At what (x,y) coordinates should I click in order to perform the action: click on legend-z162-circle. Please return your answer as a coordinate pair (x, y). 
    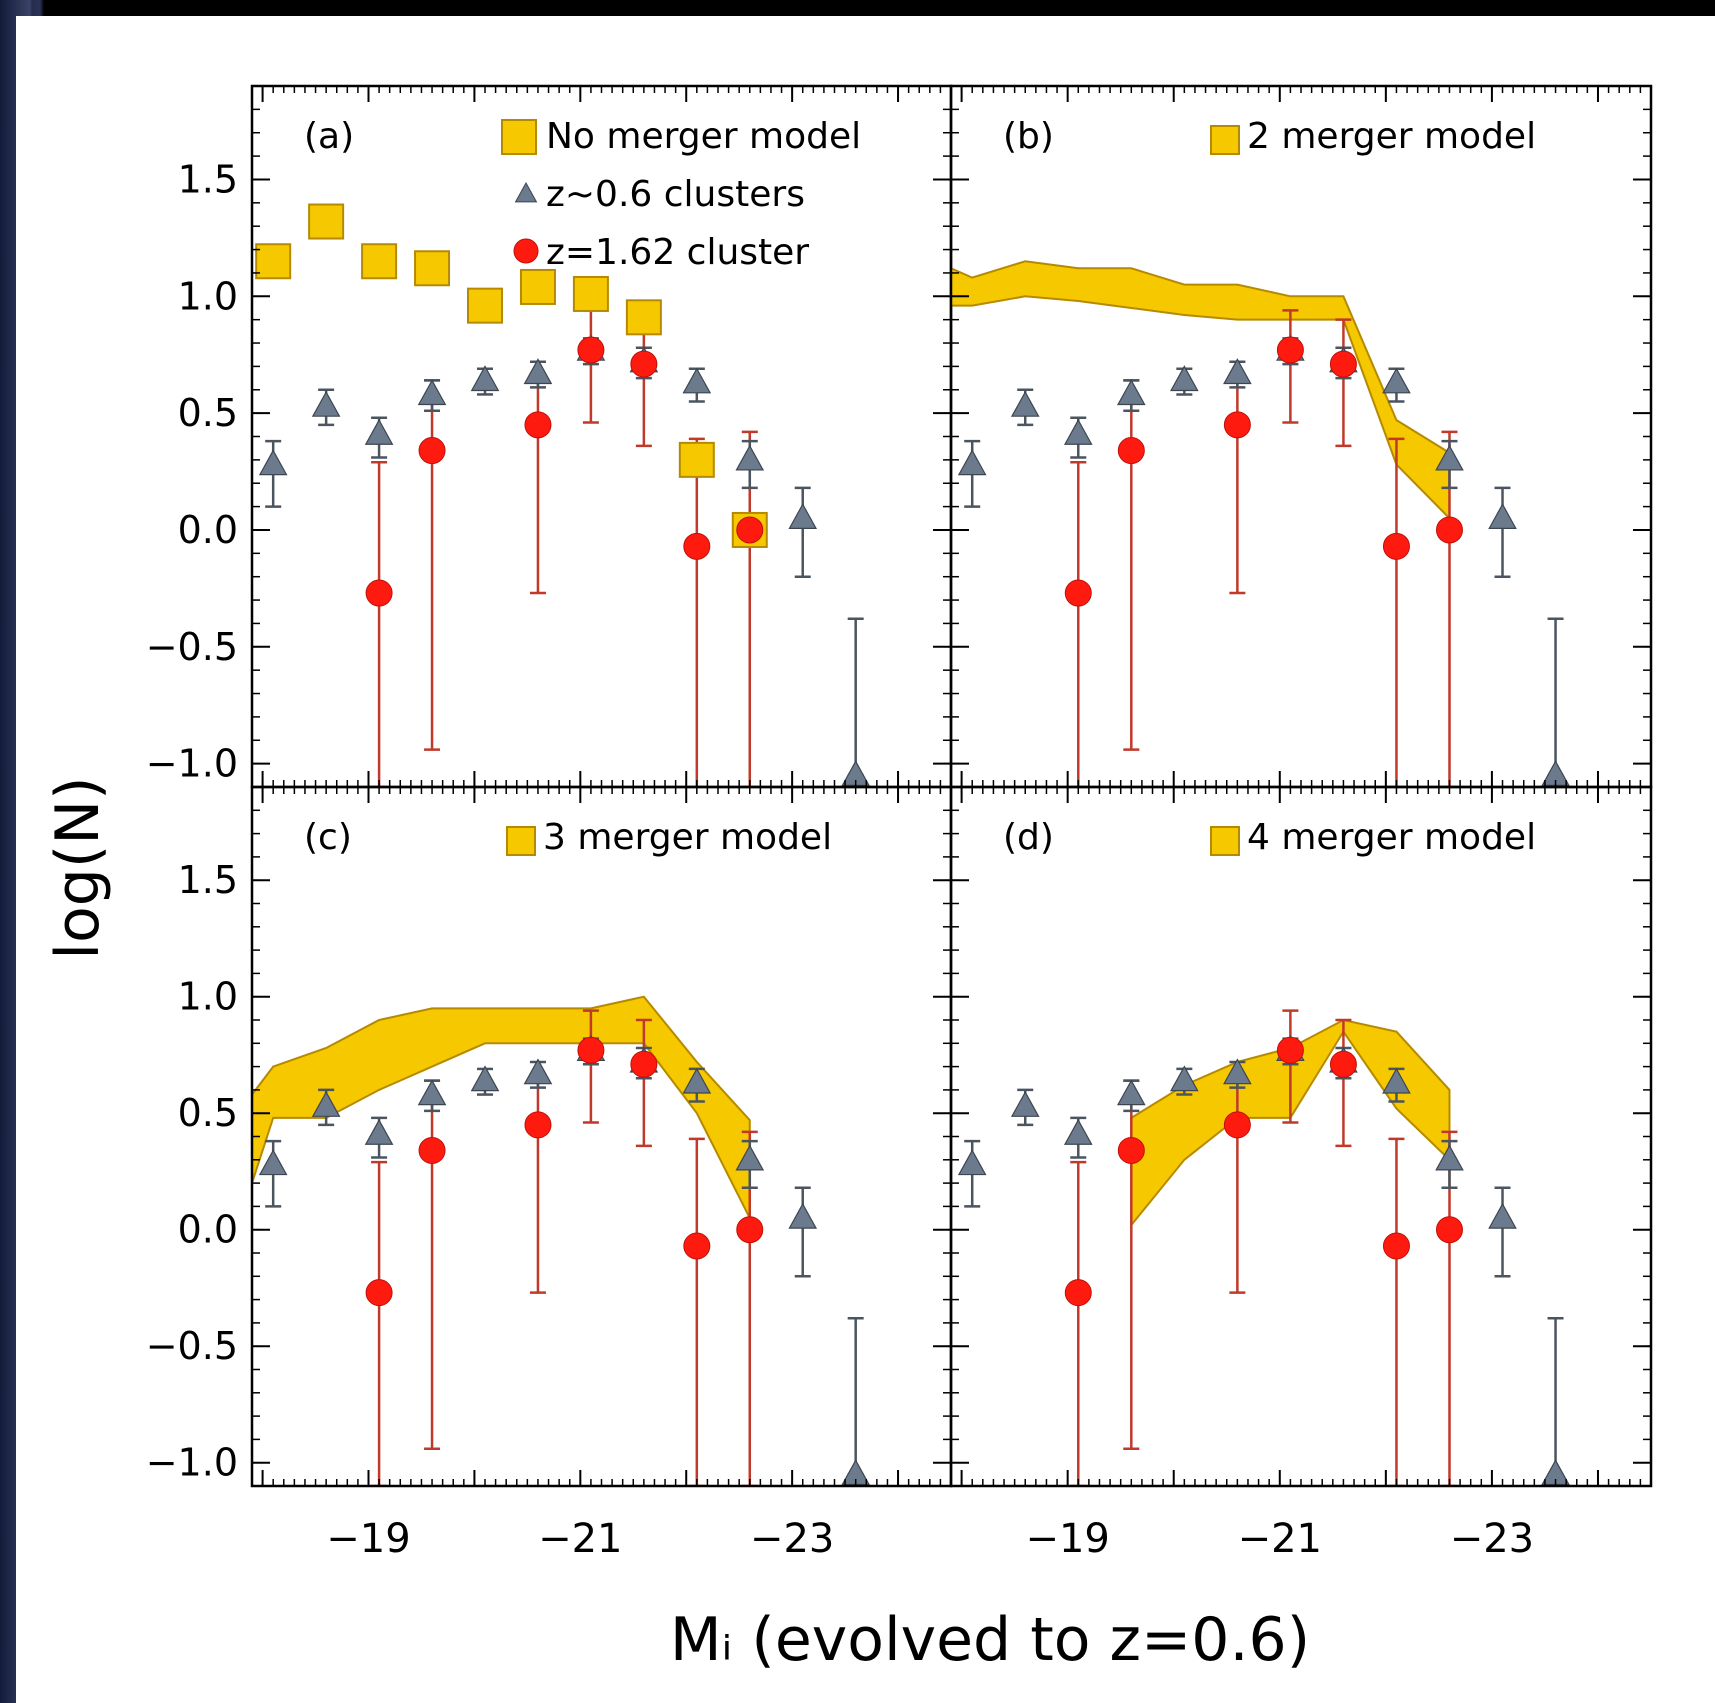
    Looking at the image, I should click on (526, 251).